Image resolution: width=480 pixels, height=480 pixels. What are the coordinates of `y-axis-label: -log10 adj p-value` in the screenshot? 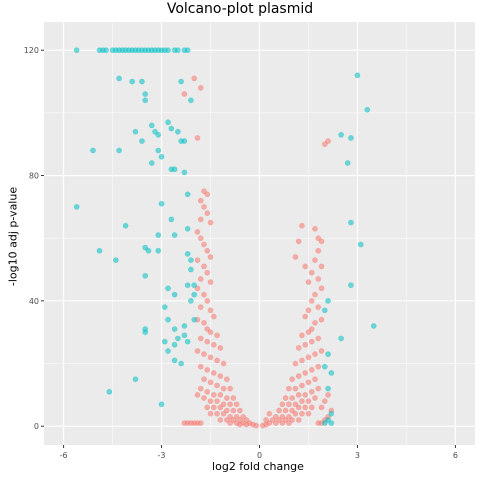 It's located at (13, 236).